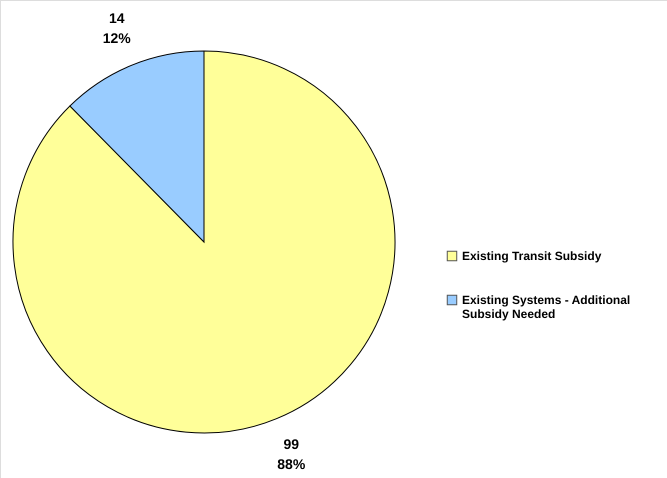 Image resolution: width=667 pixels, height=478 pixels. What do you see at coordinates (291, 454) in the screenshot?
I see `data-label: 99 88%` at bounding box center [291, 454].